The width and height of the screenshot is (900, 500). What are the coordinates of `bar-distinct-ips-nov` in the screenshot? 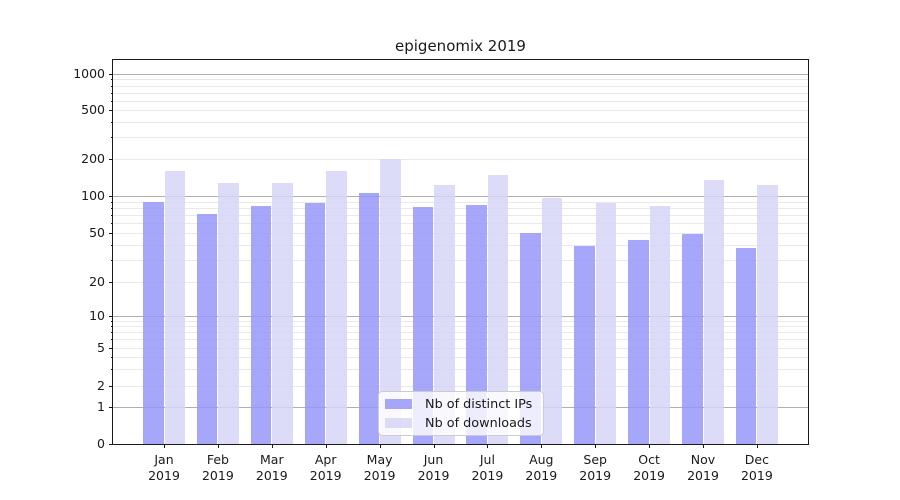 It's located at (692, 339).